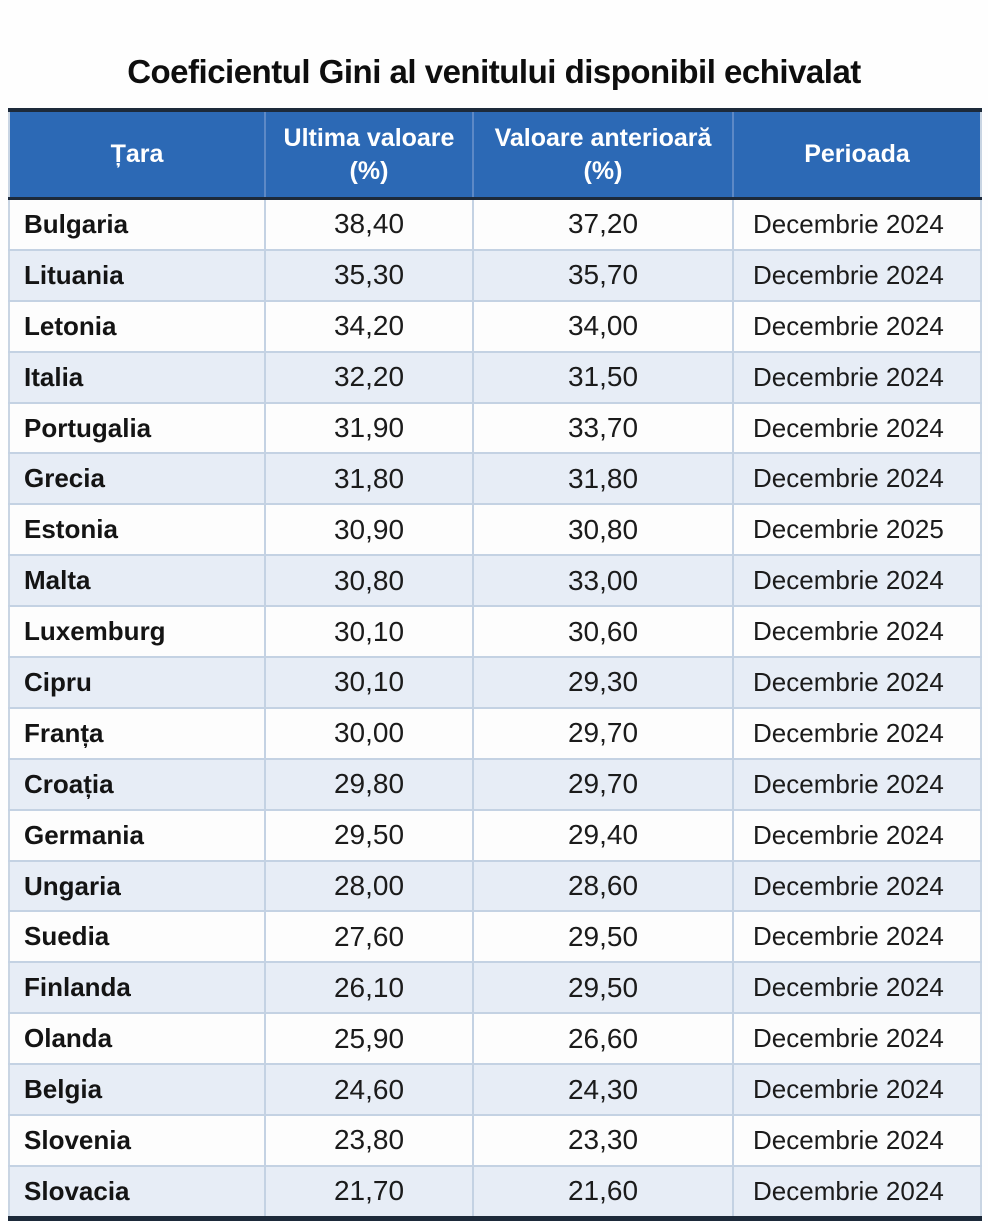 The width and height of the screenshot is (988, 1221). I want to click on previous-value-cell: 33,70, so click(602, 427).